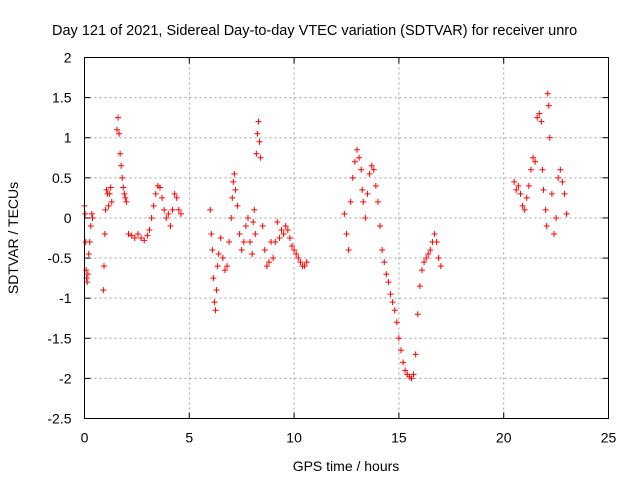  I want to click on y-axis-label: SDTVAR / TECUs, so click(13, 238).